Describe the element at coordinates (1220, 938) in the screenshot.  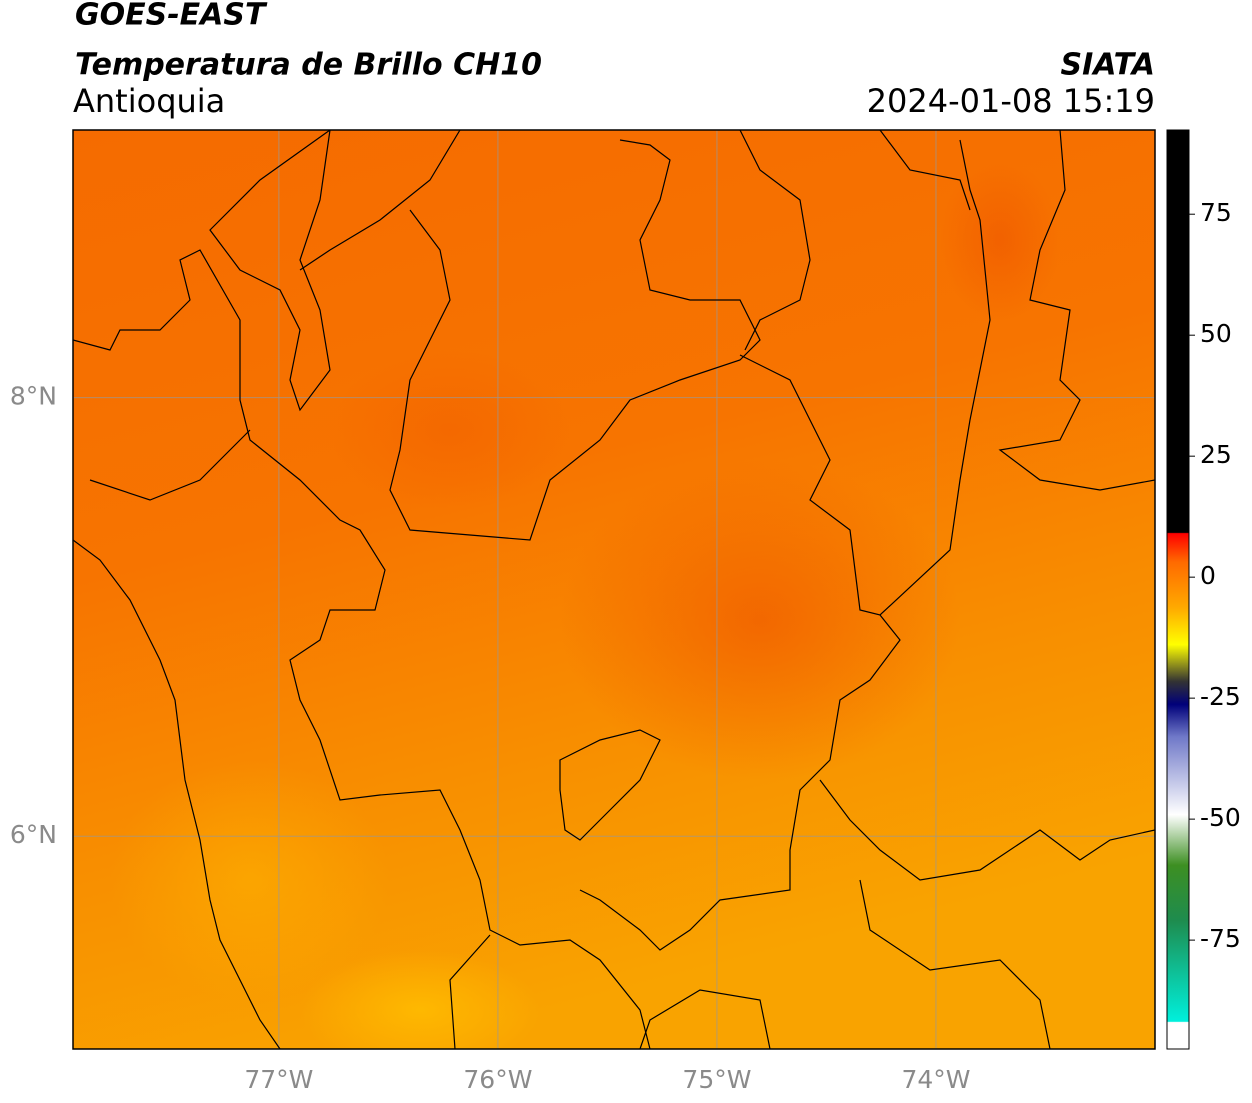
I see `colorbar-tick-label: -75` at that location.